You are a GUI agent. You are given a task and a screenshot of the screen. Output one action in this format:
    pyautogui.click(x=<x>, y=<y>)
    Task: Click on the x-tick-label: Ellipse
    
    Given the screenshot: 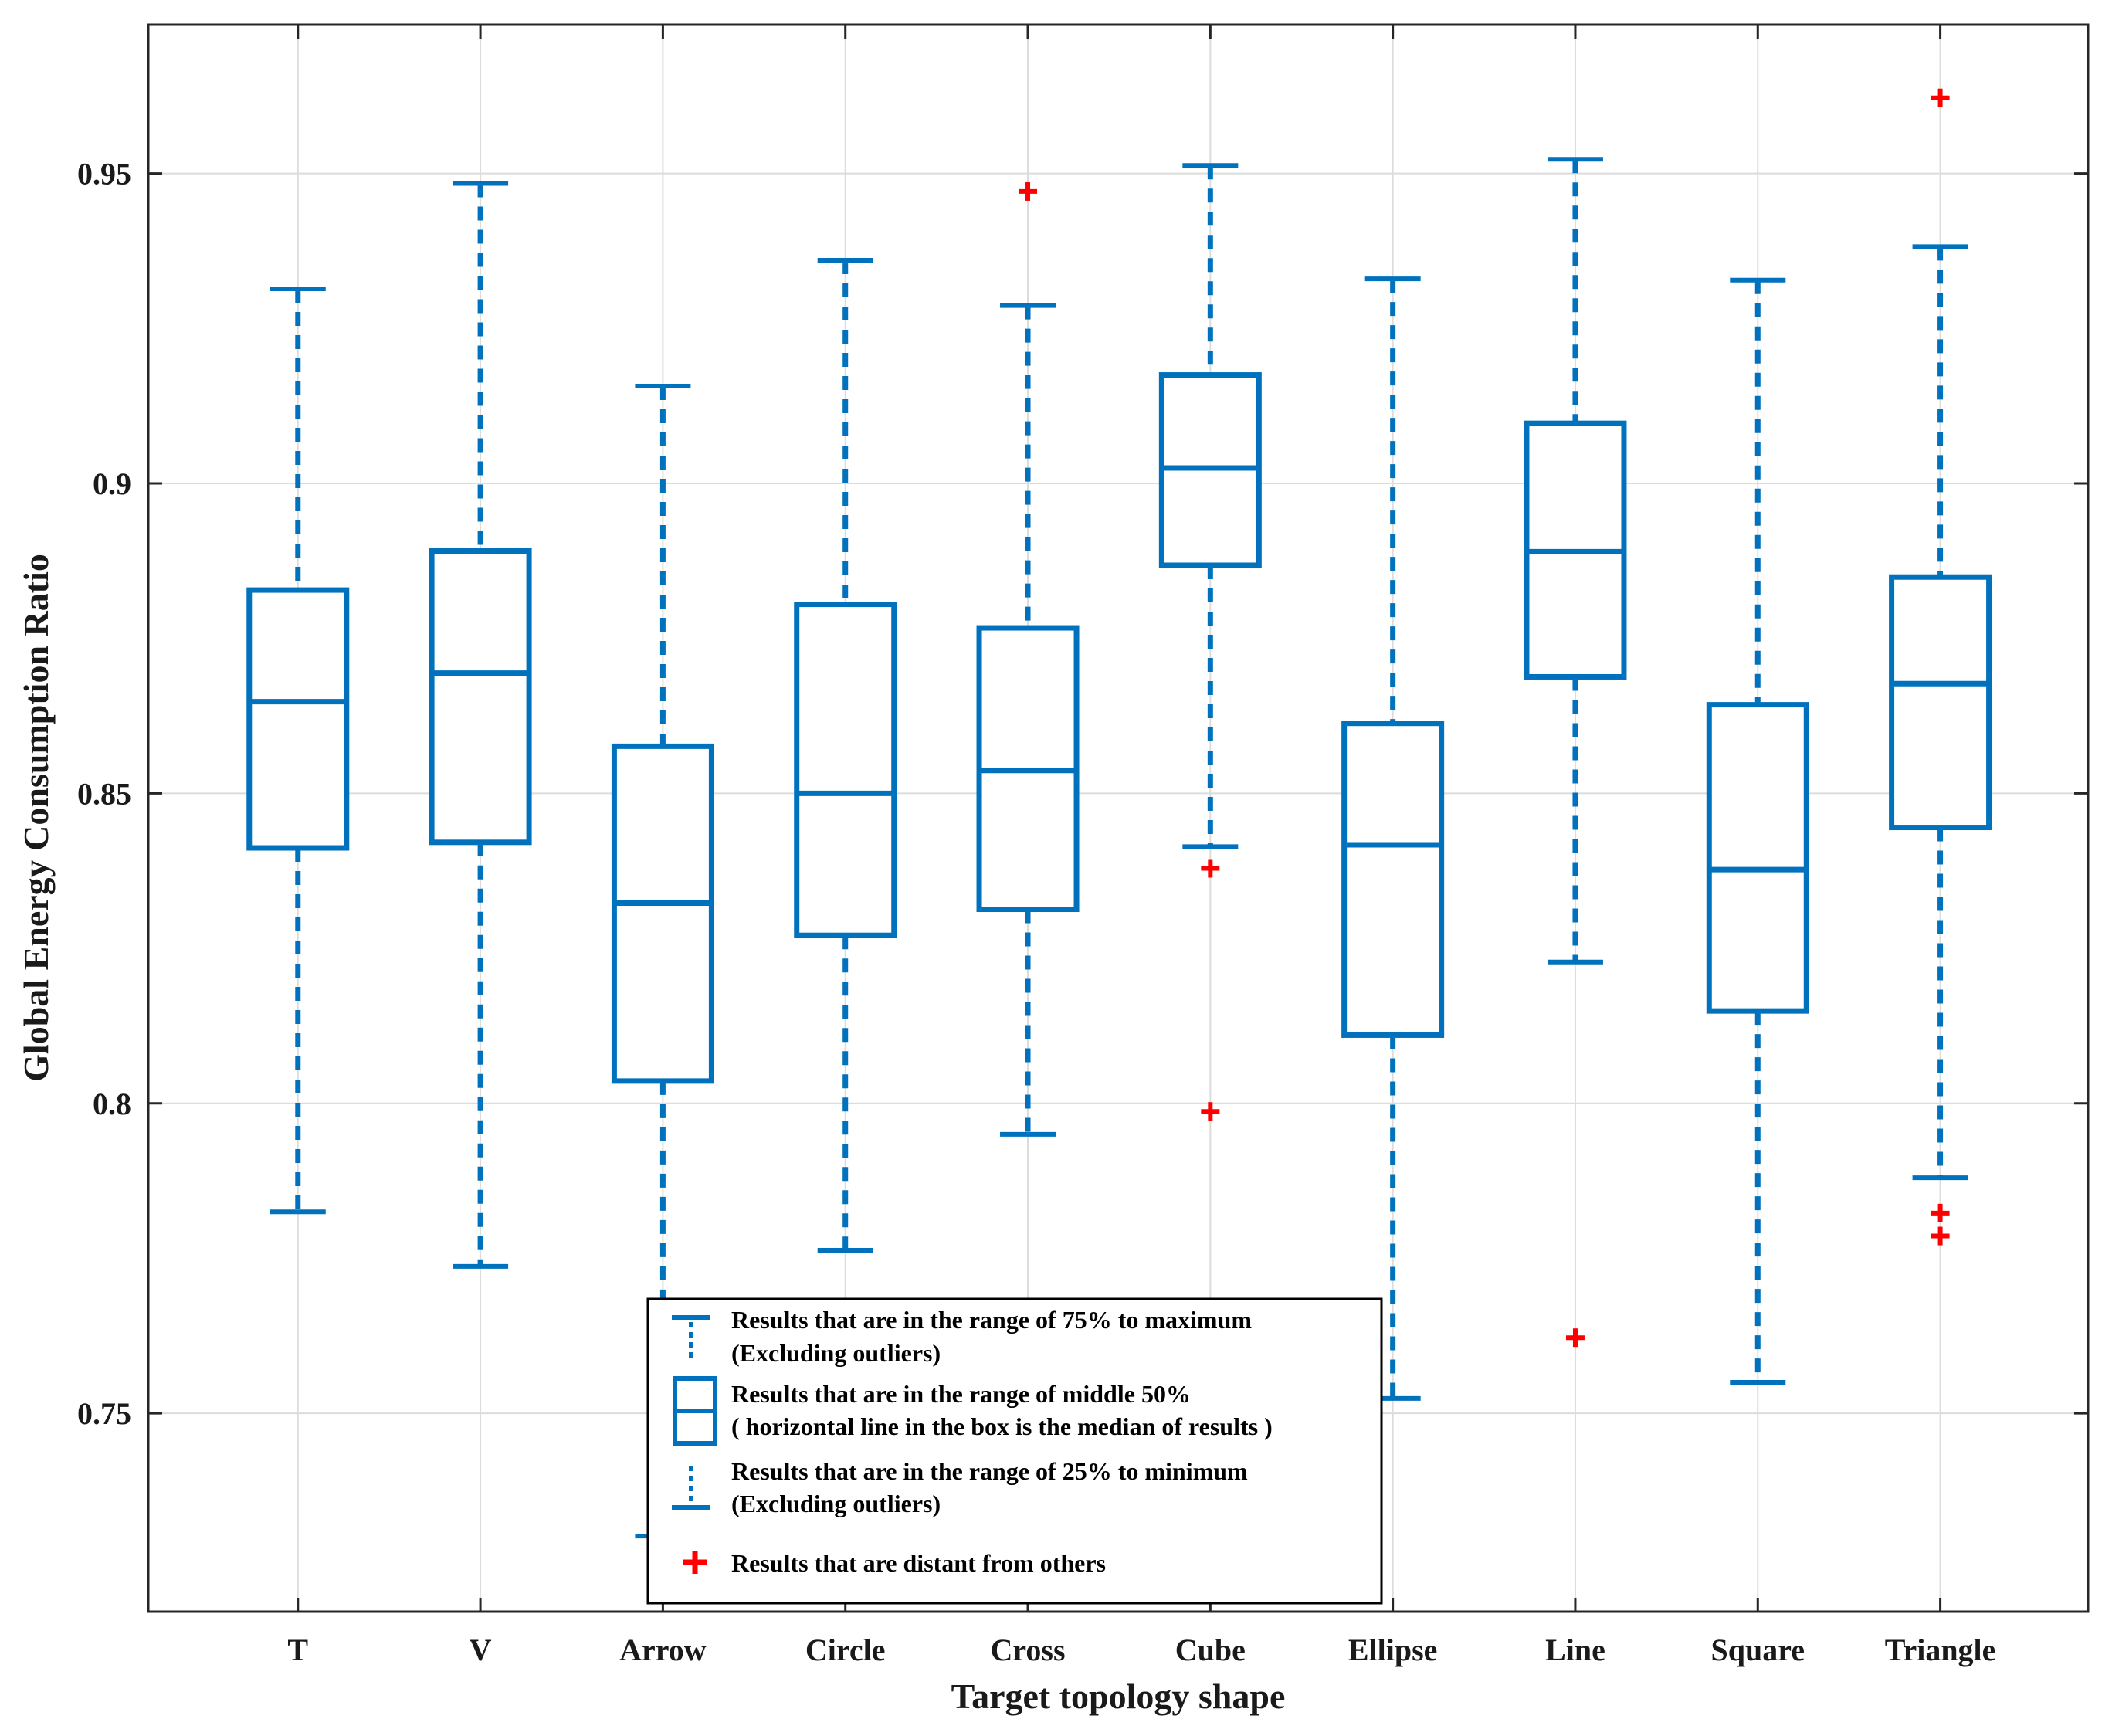 What is the action you would take?
    pyautogui.click(x=1393, y=1650)
    